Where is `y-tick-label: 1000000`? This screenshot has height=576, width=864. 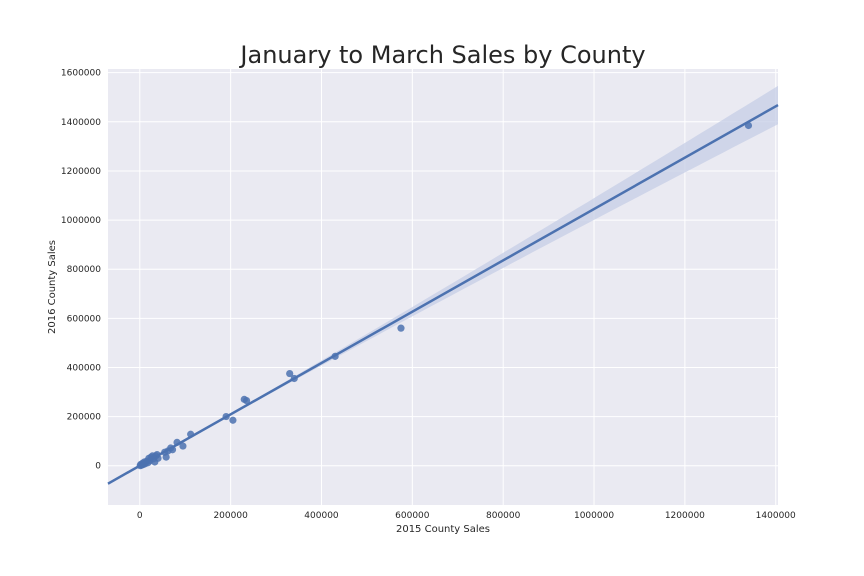 y-tick-label: 1000000 is located at coordinates (81, 221).